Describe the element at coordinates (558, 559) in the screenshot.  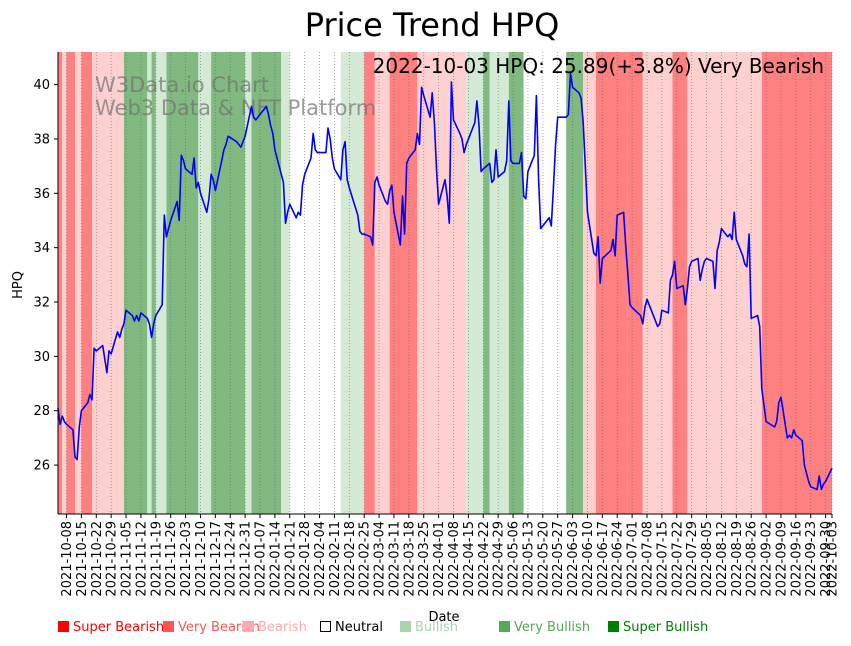
I see `x-tick-label: 2022-05-27` at that location.